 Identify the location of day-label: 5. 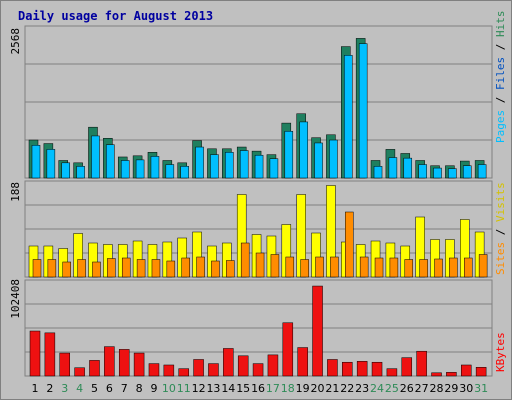
(94, 388).